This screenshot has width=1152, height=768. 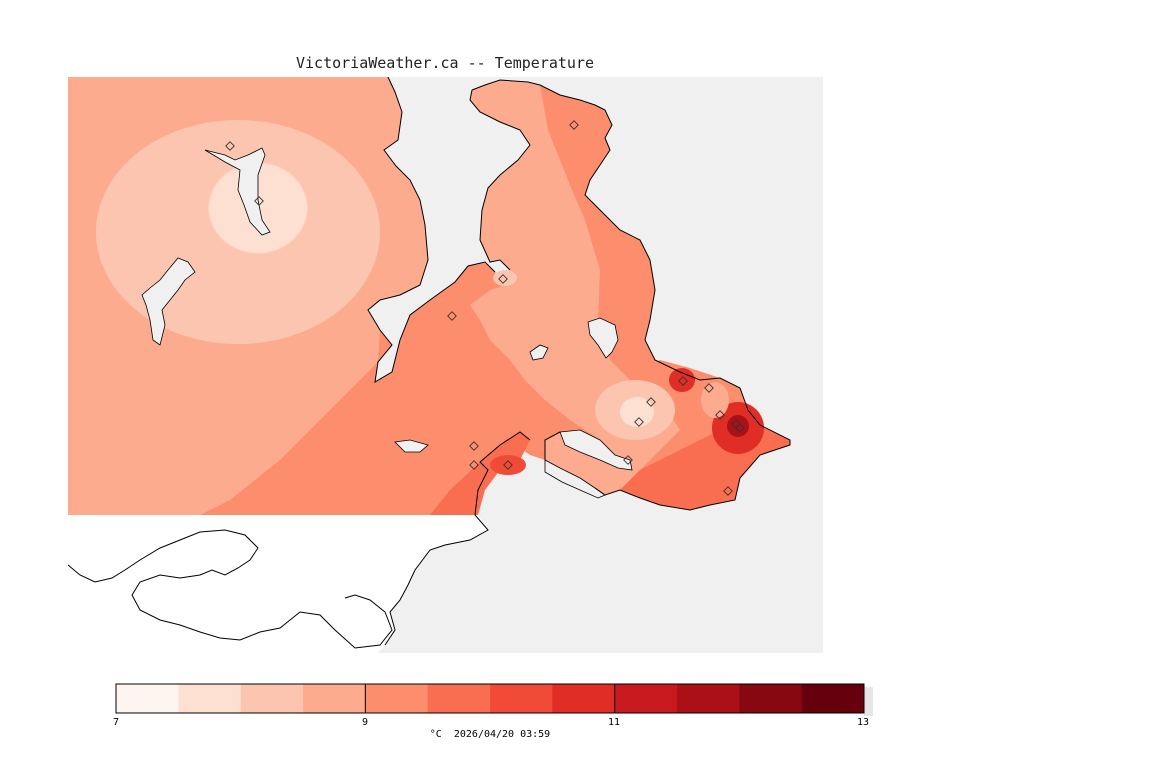 I want to click on lake-west, so click(x=168, y=301).